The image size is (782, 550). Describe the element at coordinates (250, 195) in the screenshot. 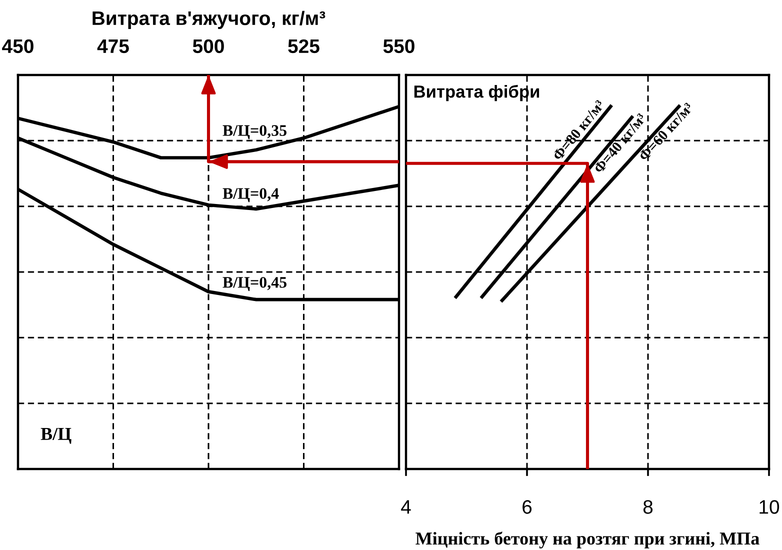

I see `series-label: В/Ц=0,4` at that location.